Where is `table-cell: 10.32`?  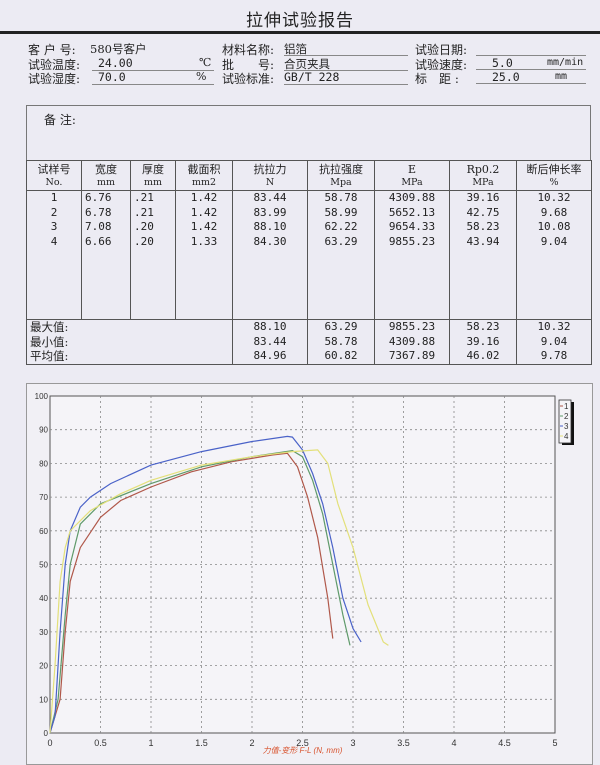
table-cell: 10.32 is located at coordinates (554, 198).